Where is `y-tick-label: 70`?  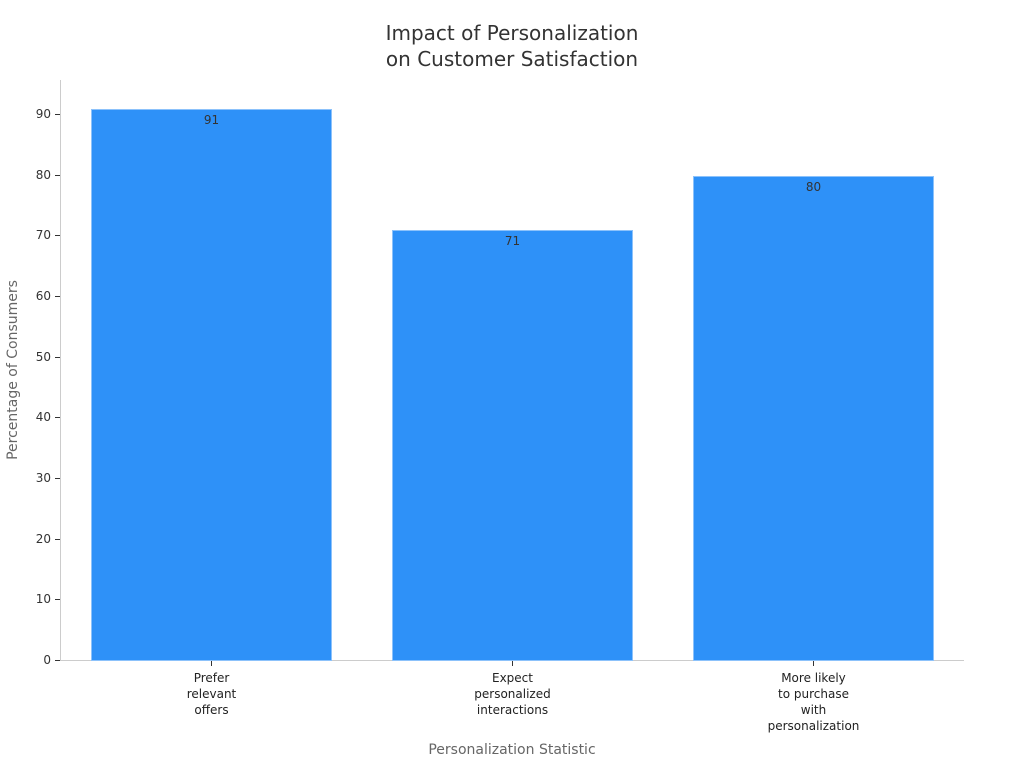
y-tick-label: 70 is located at coordinates (43, 235).